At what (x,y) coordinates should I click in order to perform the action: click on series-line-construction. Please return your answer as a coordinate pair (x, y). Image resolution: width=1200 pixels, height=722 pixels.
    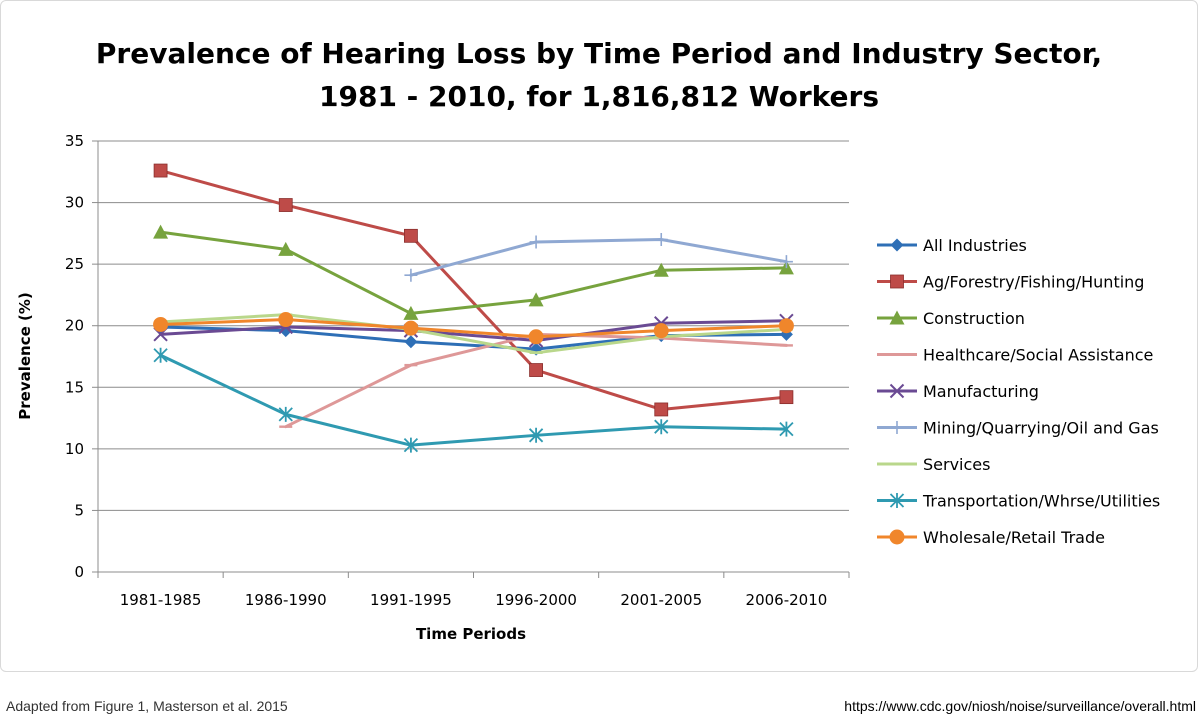
    Looking at the image, I should click on (473, 272).